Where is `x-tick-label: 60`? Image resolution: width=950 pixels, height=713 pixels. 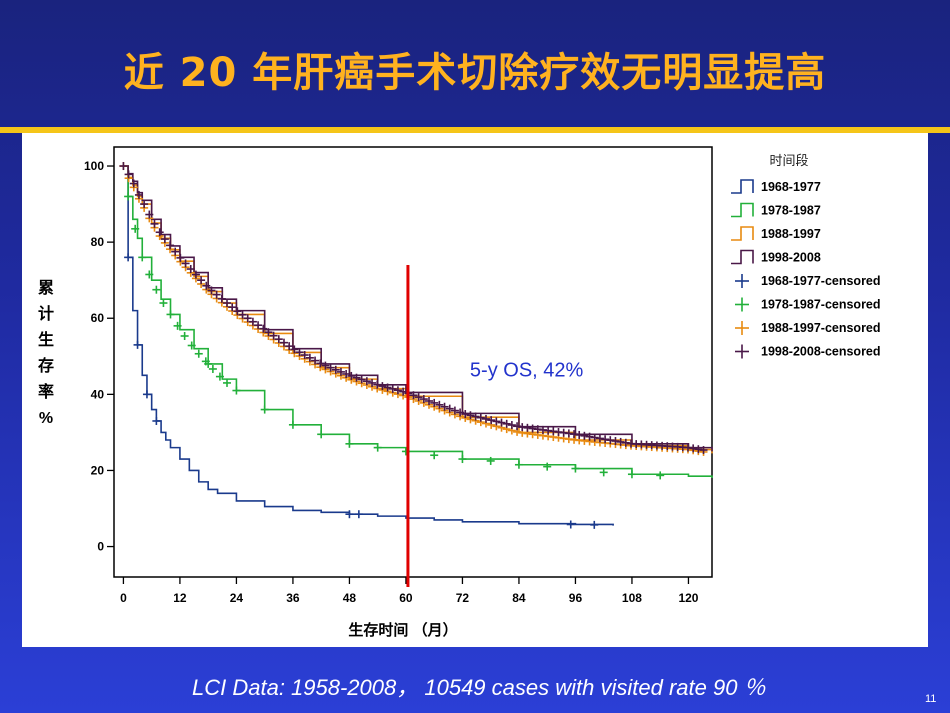
x-tick-label: 60 is located at coordinates (406, 598).